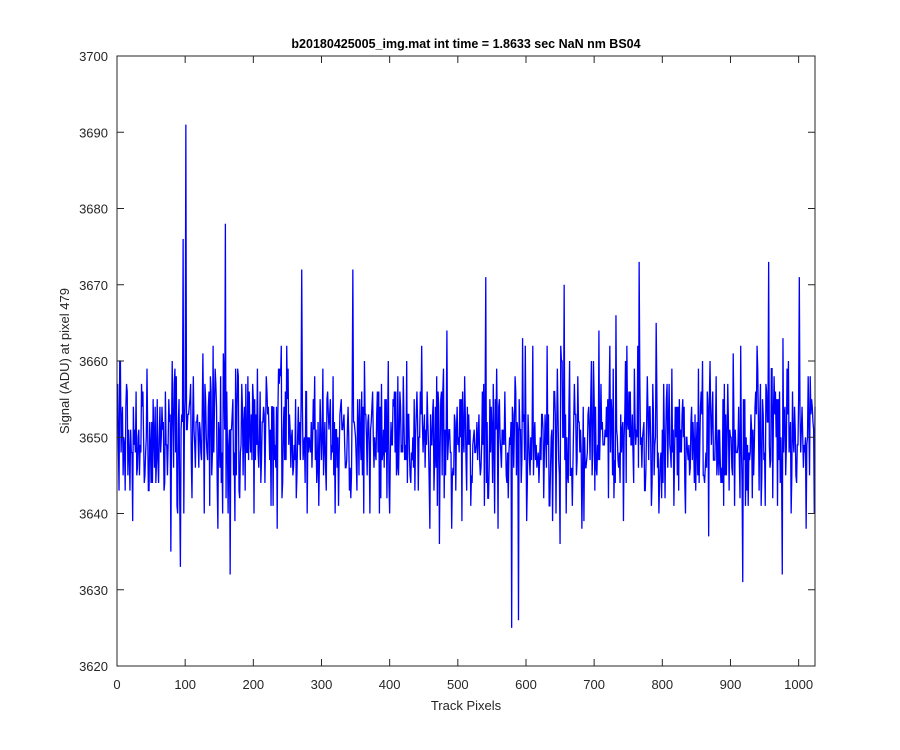 The height and width of the screenshot is (750, 900). What do you see at coordinates (185, 684) in the screenshot?
I see `x-tick-label: 100` at bounding box center [185, 684].